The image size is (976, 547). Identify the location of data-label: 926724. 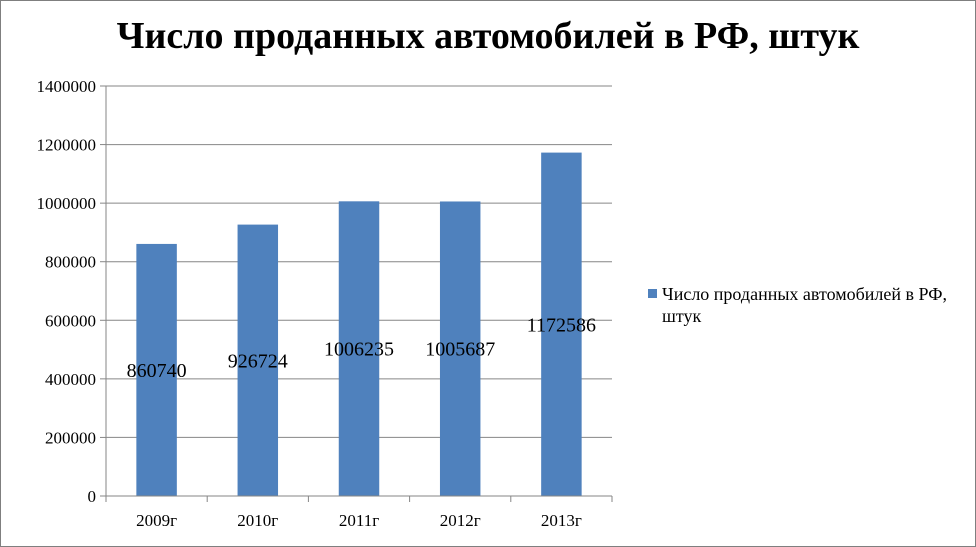
(258, 361).